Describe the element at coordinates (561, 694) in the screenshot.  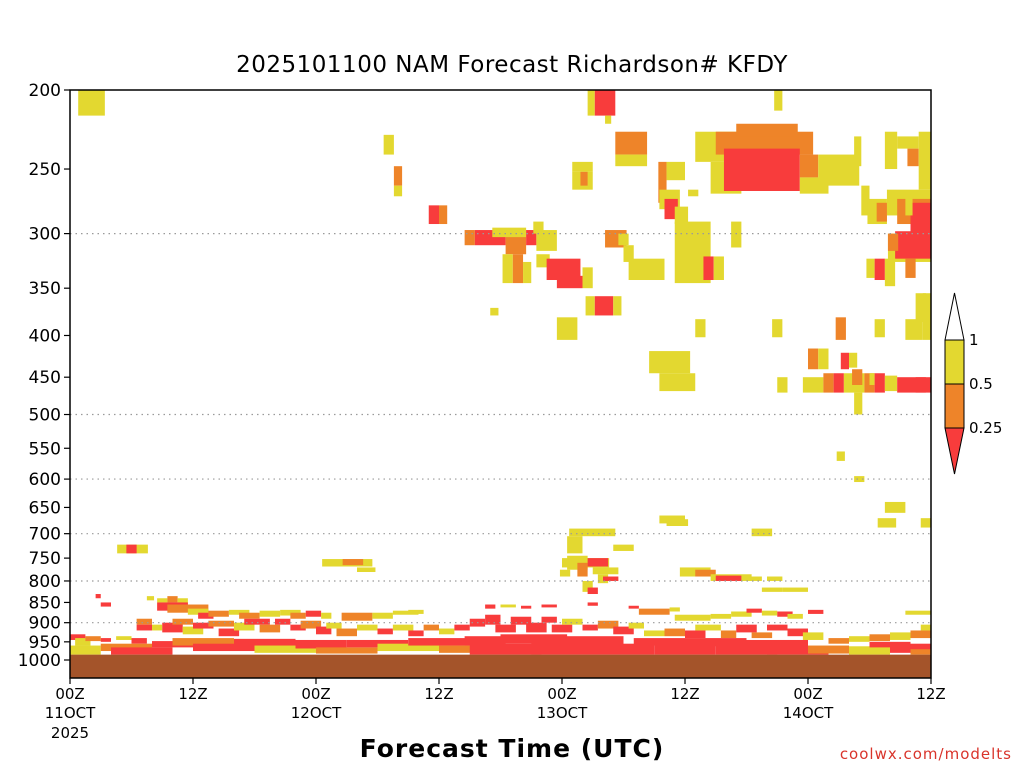
I see `x-tick-label: 00Z` at that location.